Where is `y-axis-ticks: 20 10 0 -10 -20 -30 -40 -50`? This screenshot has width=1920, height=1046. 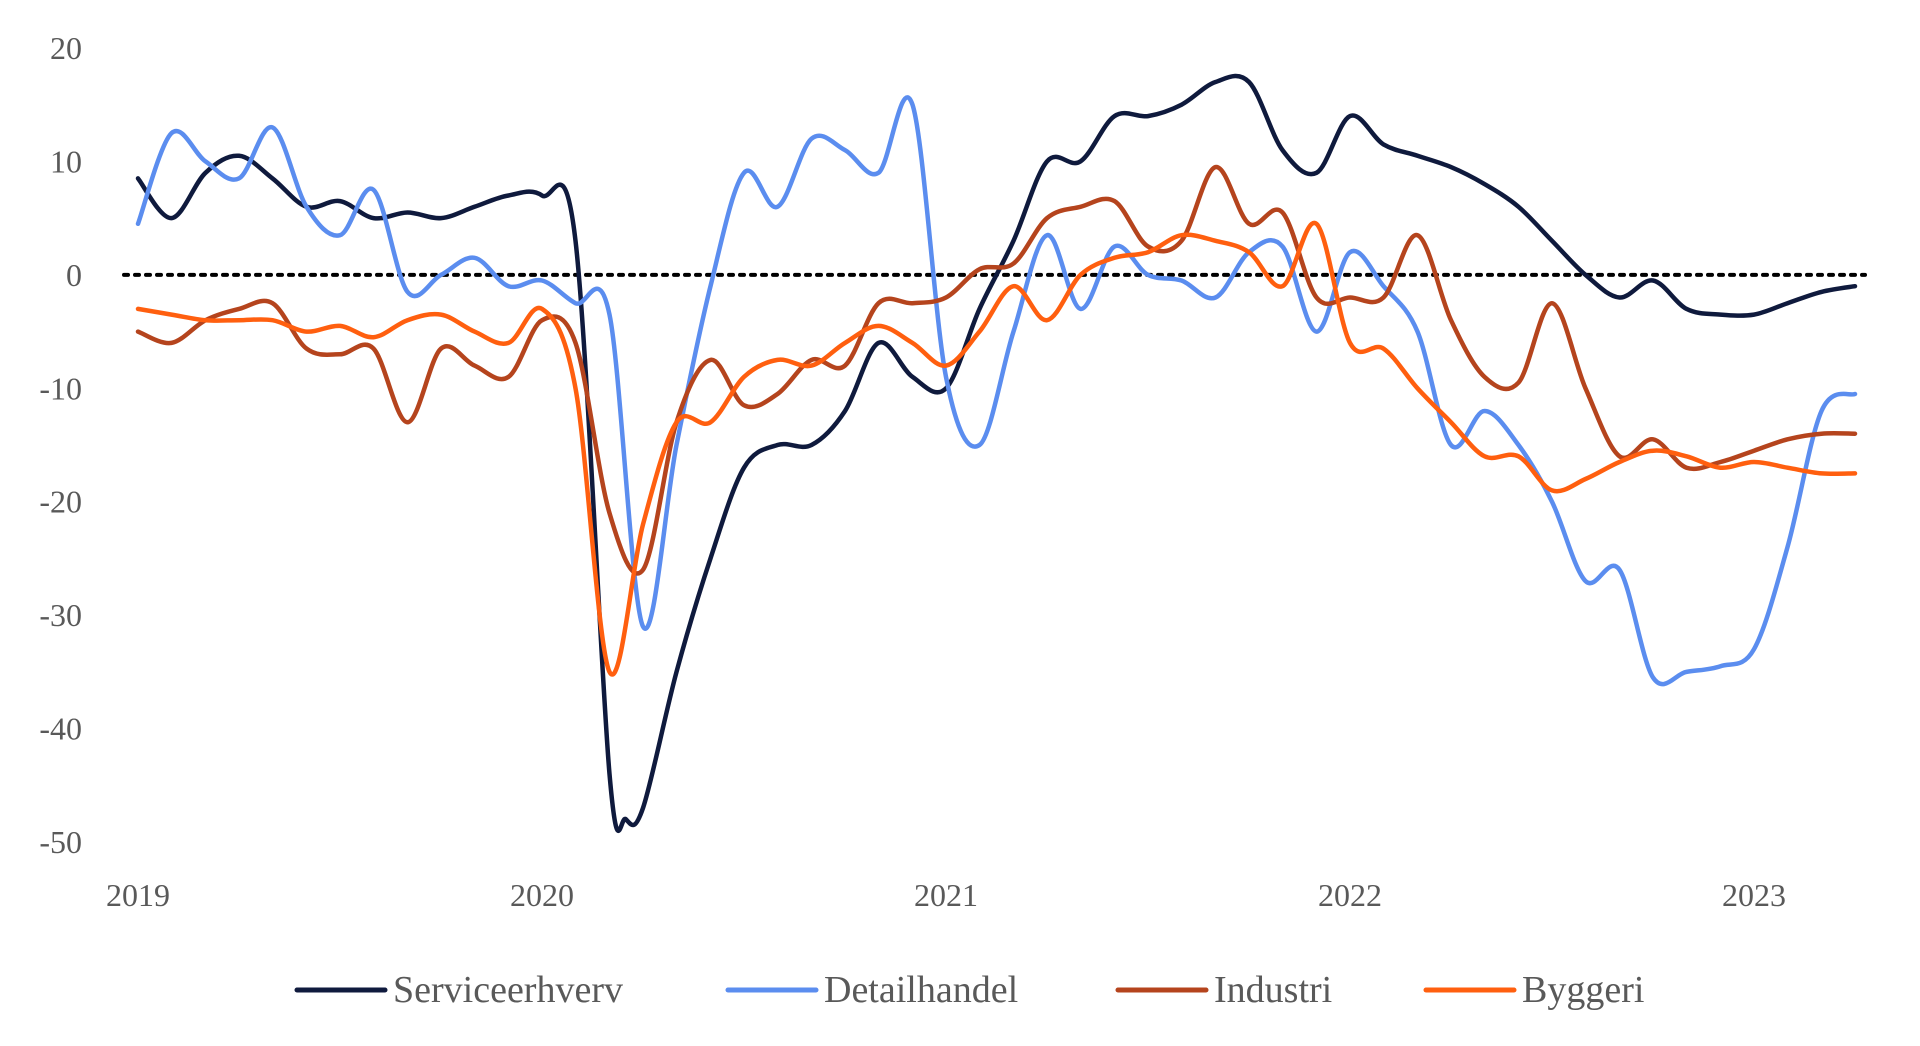
y-axis-ticks: 20 10 0 -10 -20 -30 -40 -50 is located at coordinates (60, 445).